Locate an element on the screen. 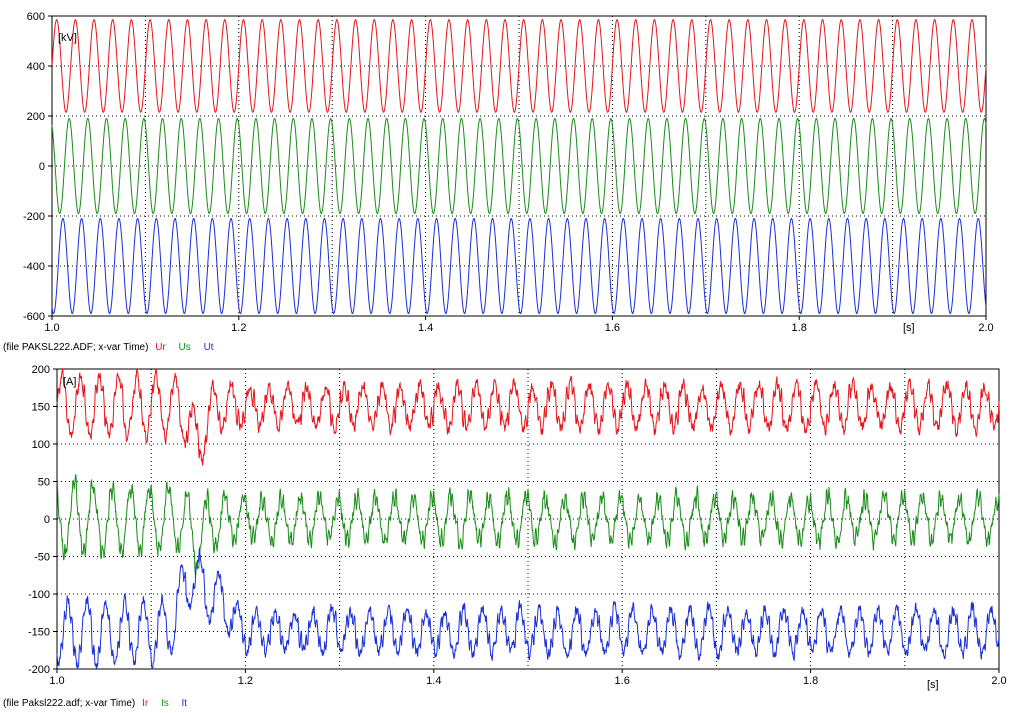 This screenshot has height=713, width=1024. voltage-x-ticks: 1.0 1.2 1.4 1.6 1.8 2.0 is located at coordinates (519, 325).